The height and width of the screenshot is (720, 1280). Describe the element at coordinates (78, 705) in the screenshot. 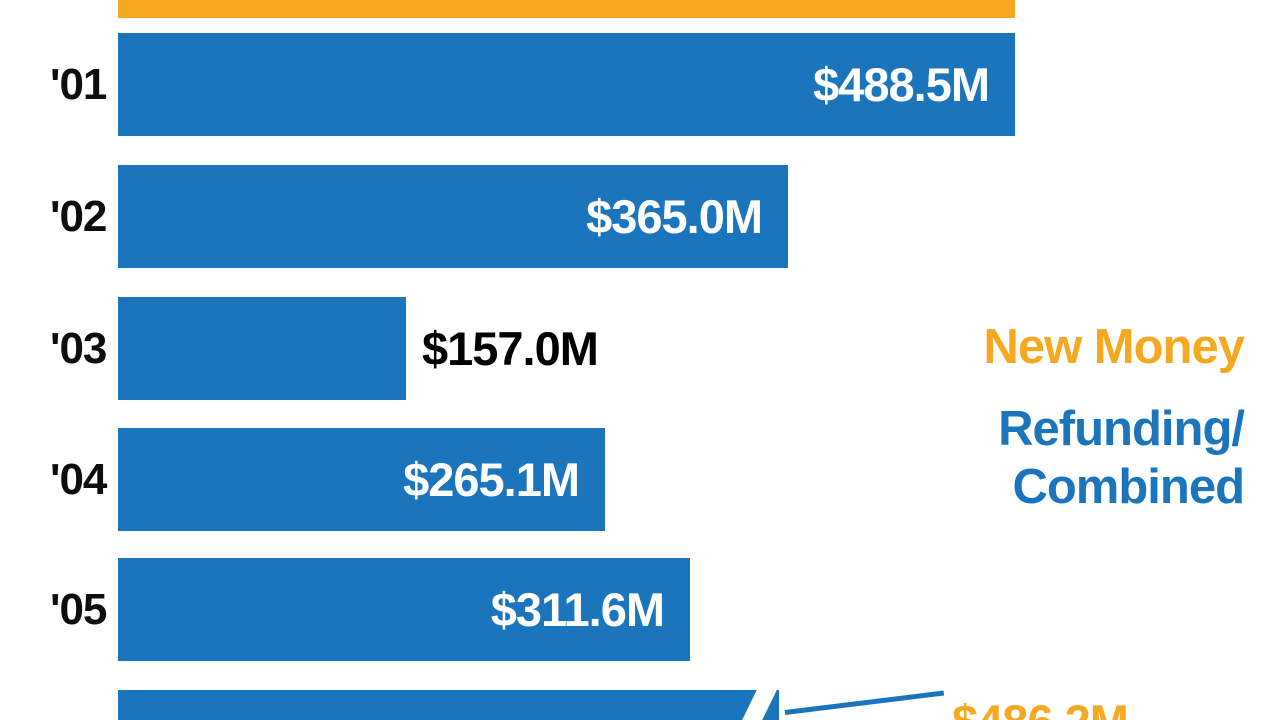

I see `year-label-06: '06` at that location.